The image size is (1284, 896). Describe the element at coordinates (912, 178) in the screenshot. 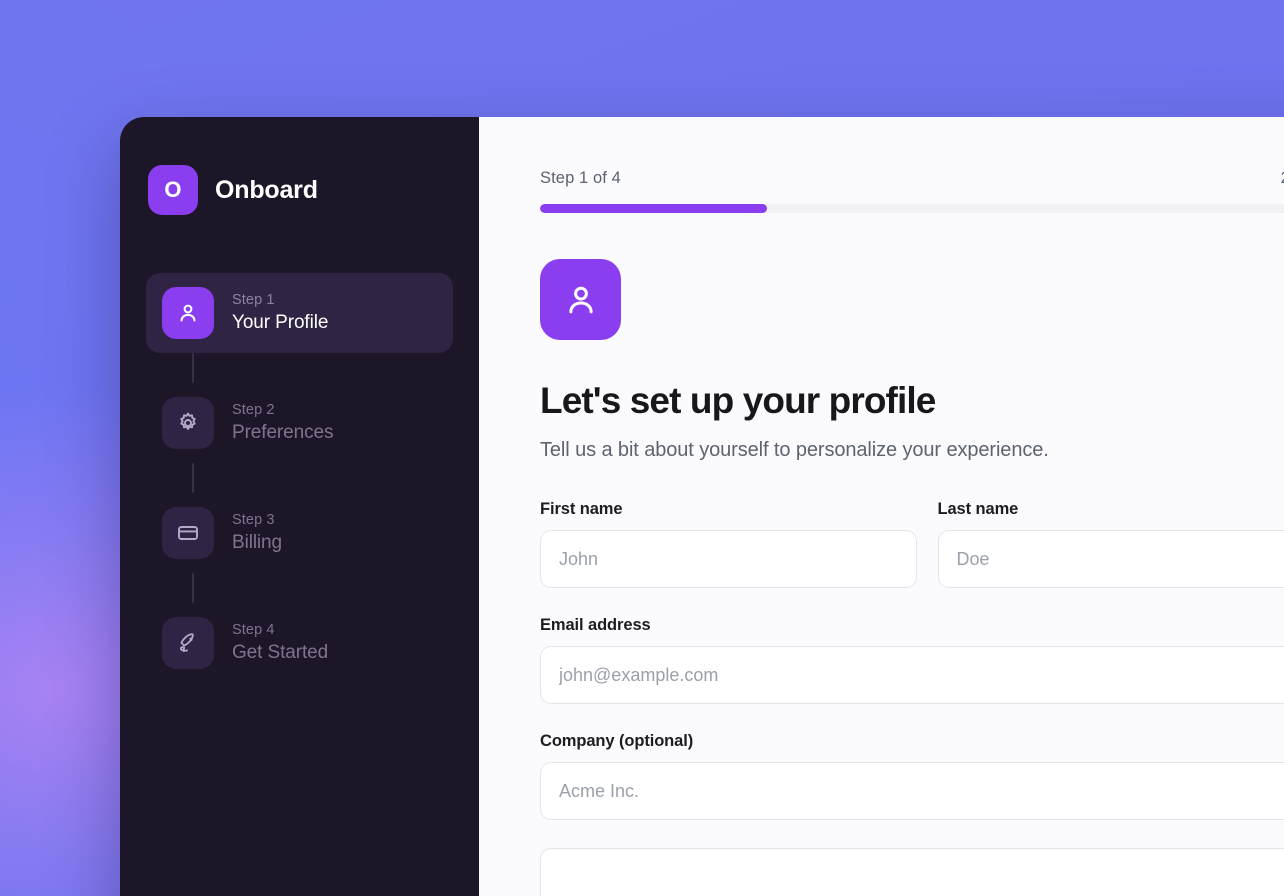

I see `progress-header: Step 1 of 4 25%` at that location.